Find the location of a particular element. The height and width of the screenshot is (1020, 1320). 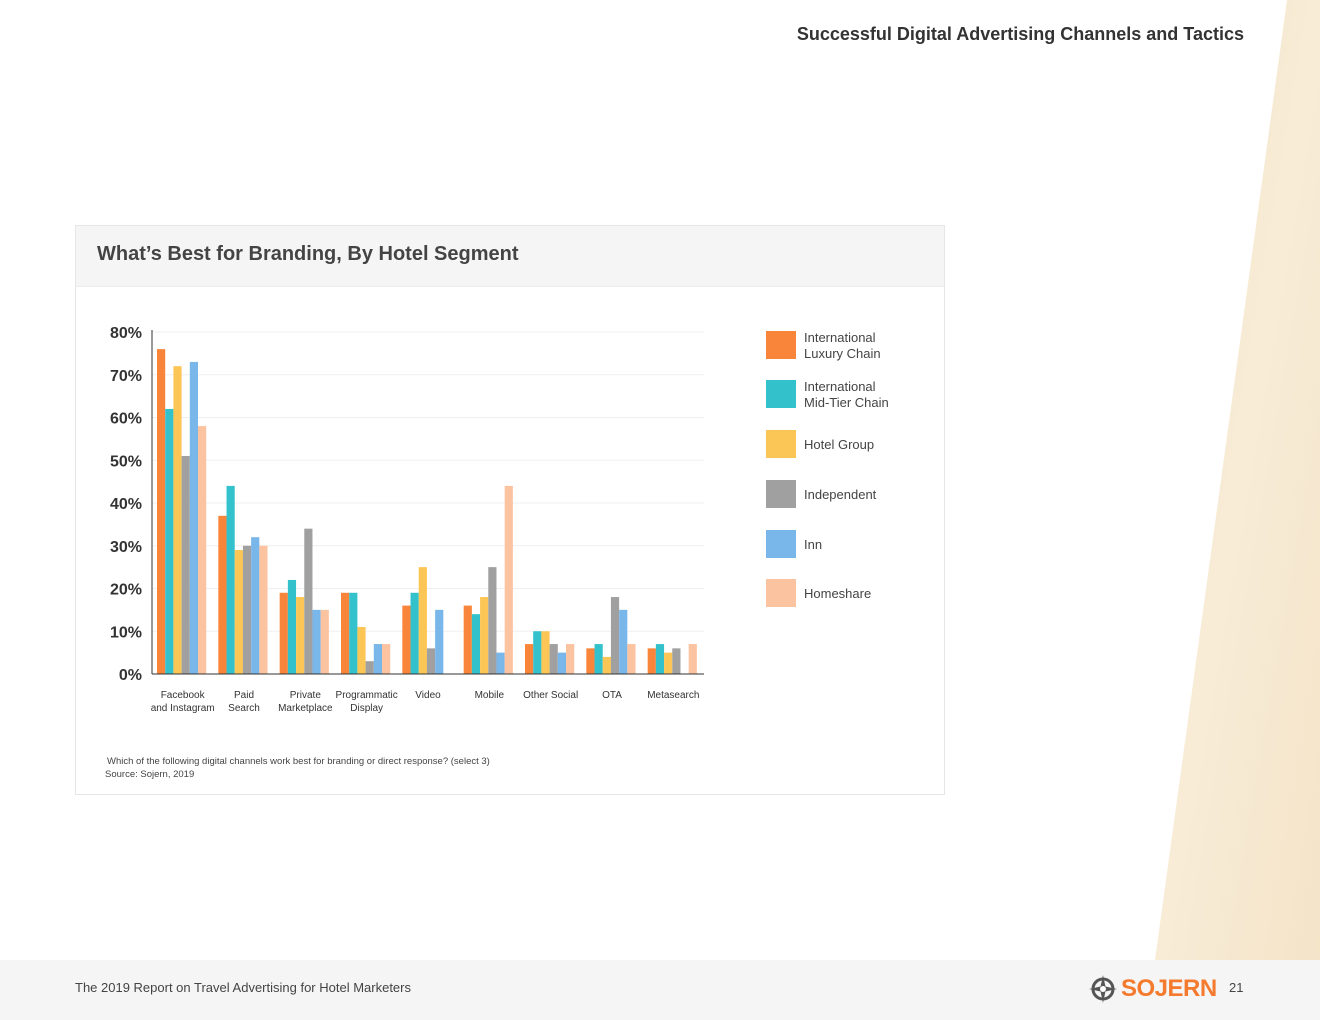

x-category-label: Video is located at coordinates (428, 695).